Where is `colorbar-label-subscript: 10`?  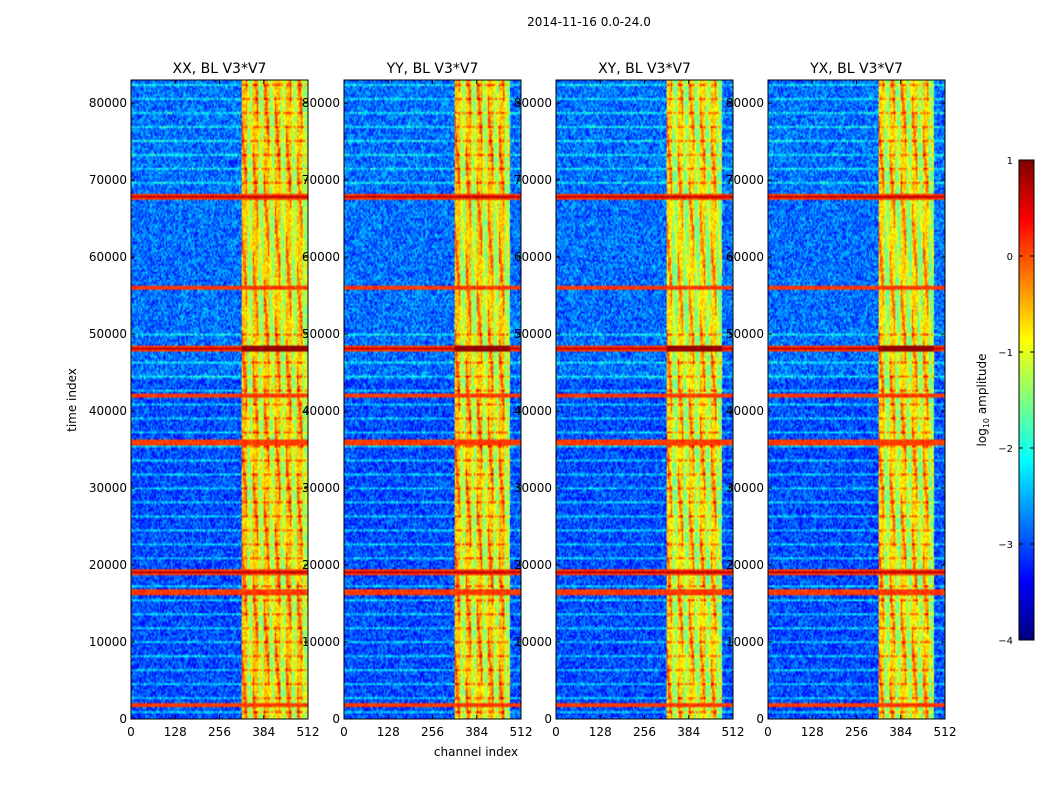 colorbar-label-subscript: 10 is located at coordinates (986, 423).